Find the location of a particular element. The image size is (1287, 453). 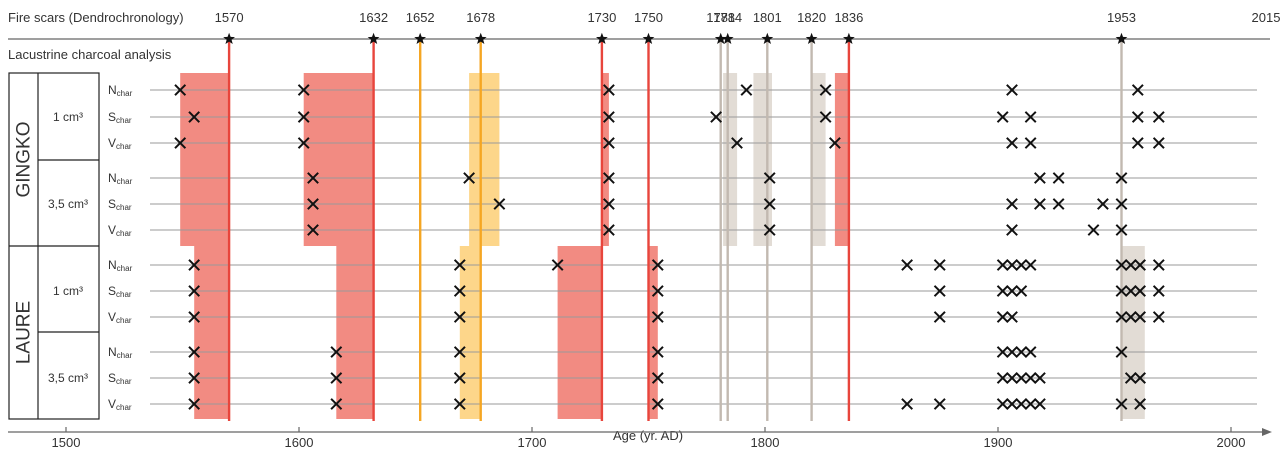

volume-label-gingko-0: 1 cm³ is located at coordinates (68, 117).